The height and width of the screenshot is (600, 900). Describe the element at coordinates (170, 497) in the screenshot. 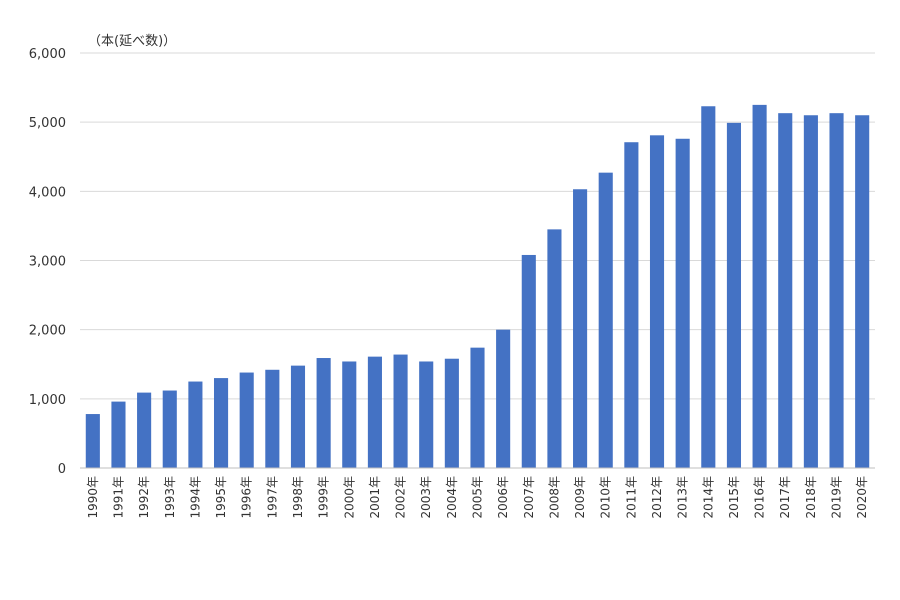

I see `x-tick-label: 1993年` at that location.